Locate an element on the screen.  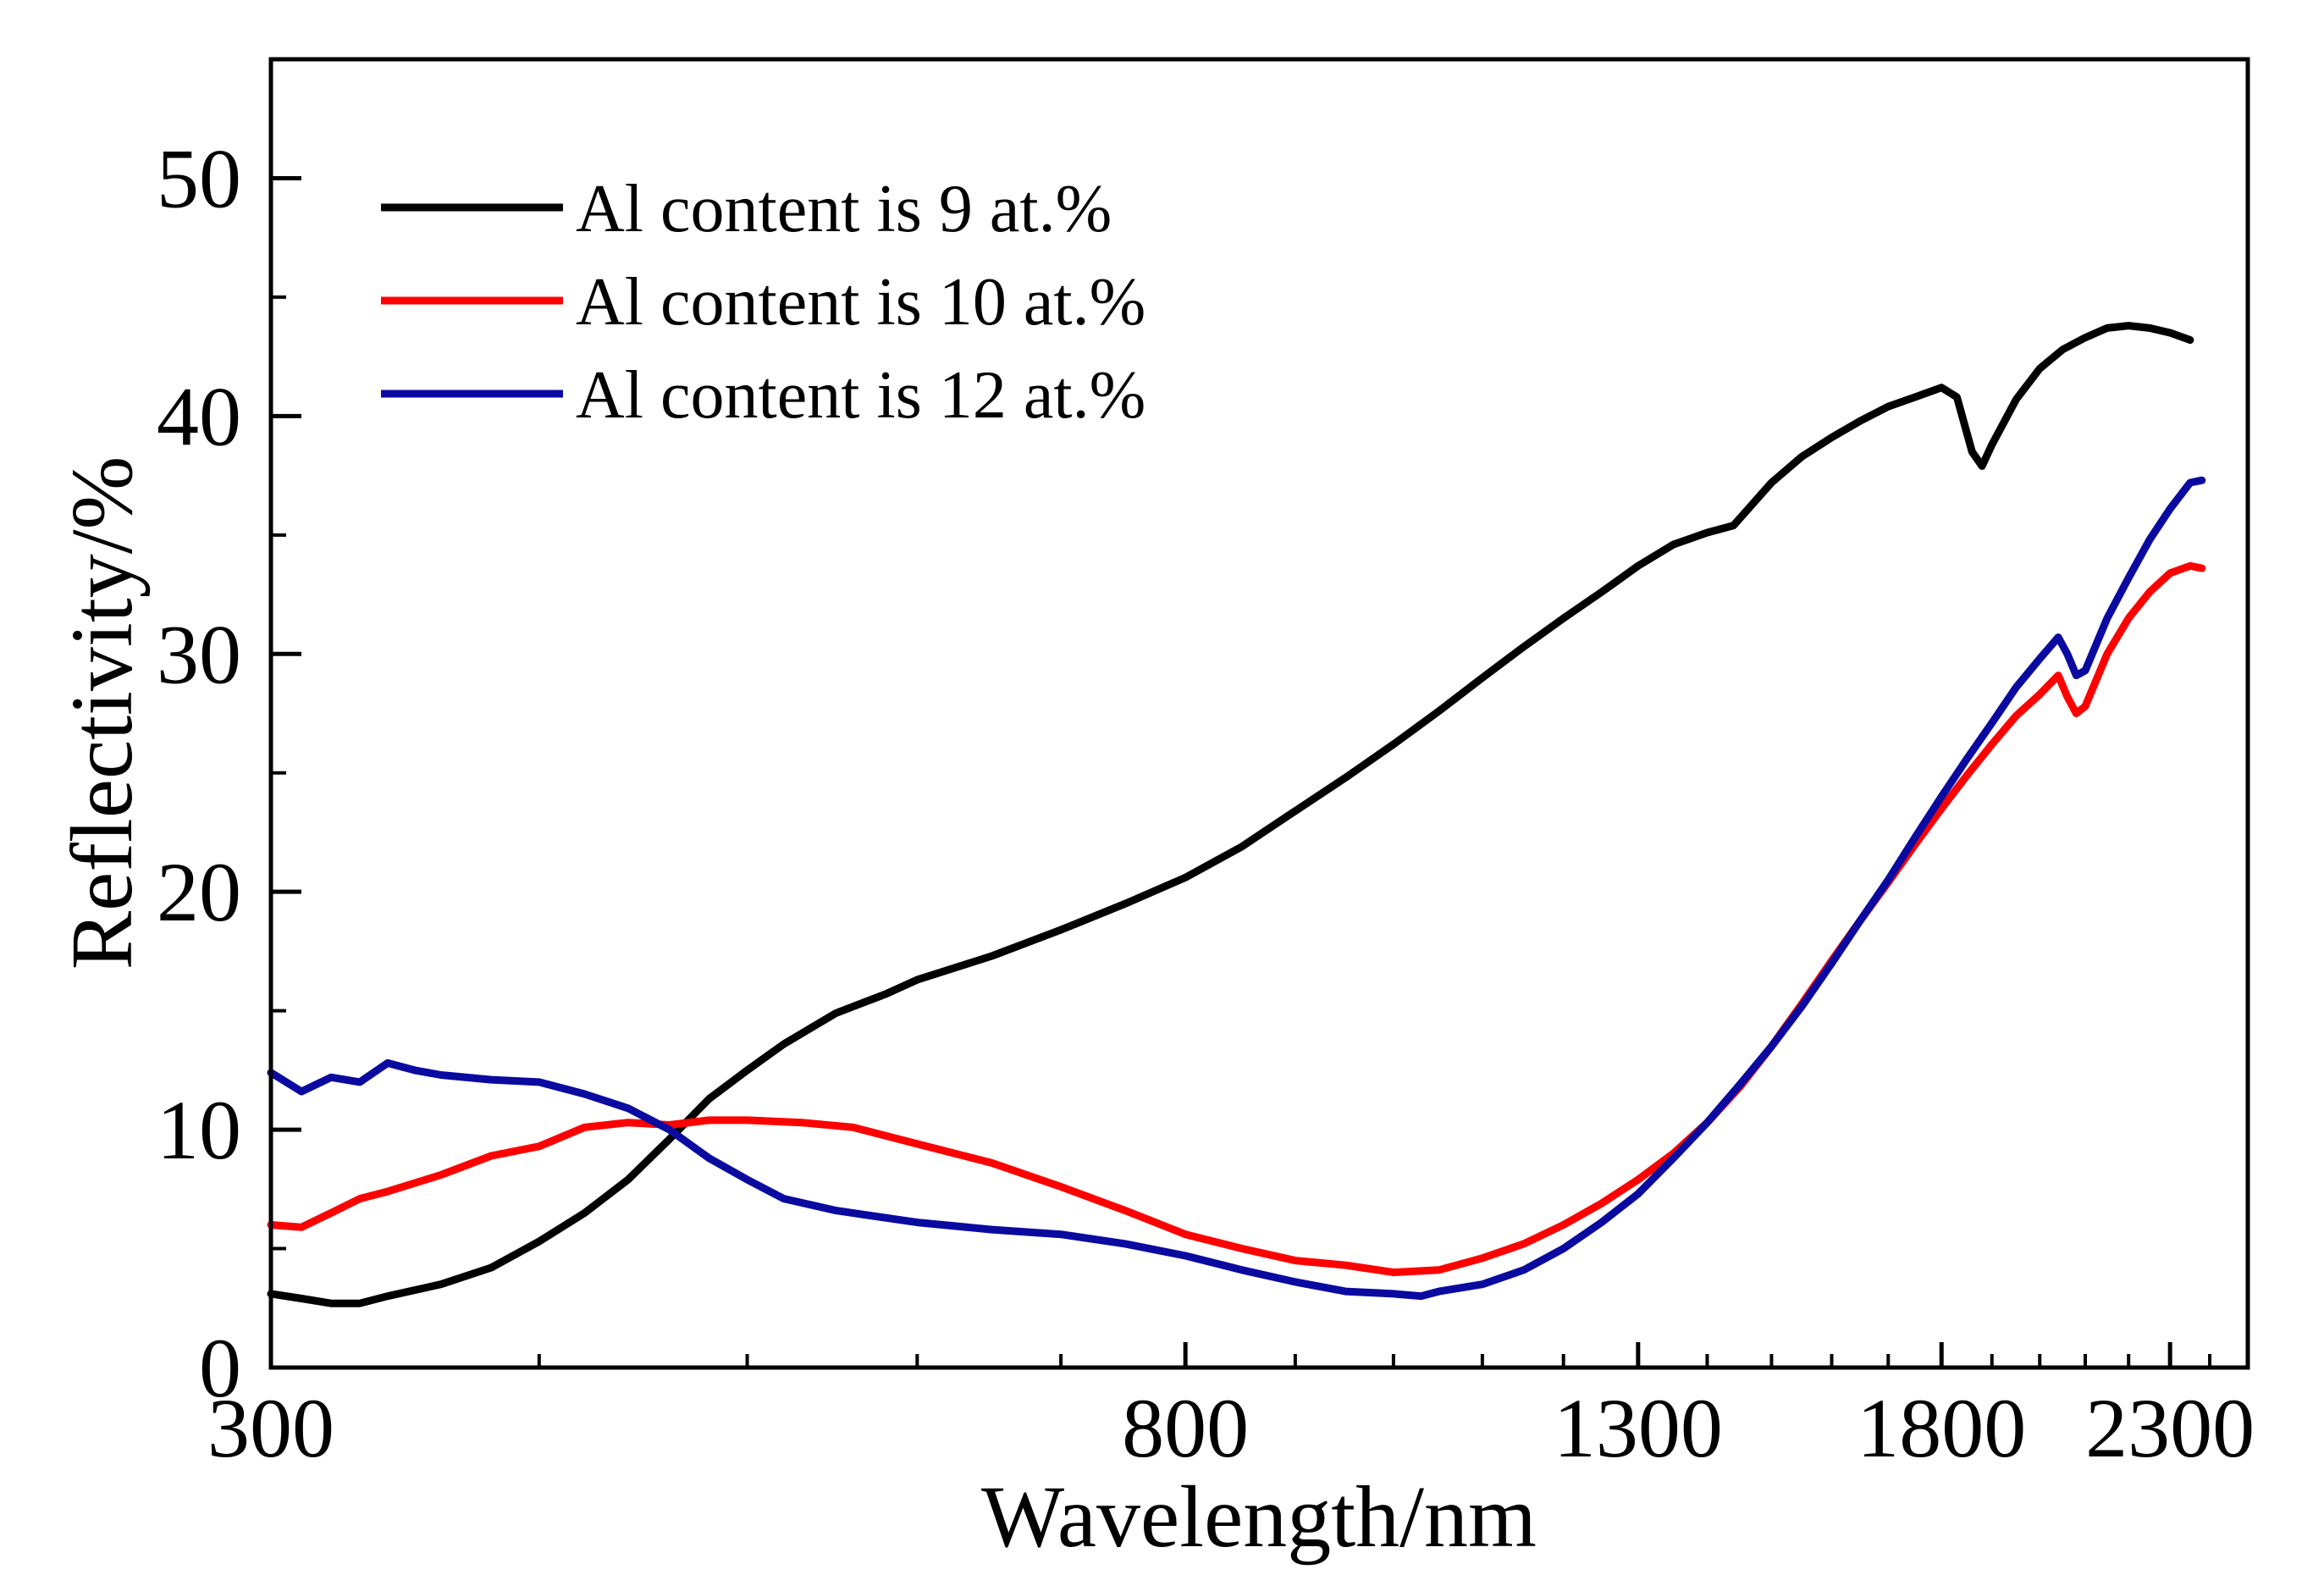
y-axis-ticks: 0 10 20 30 40 50 is located at coordinates (229, 773).